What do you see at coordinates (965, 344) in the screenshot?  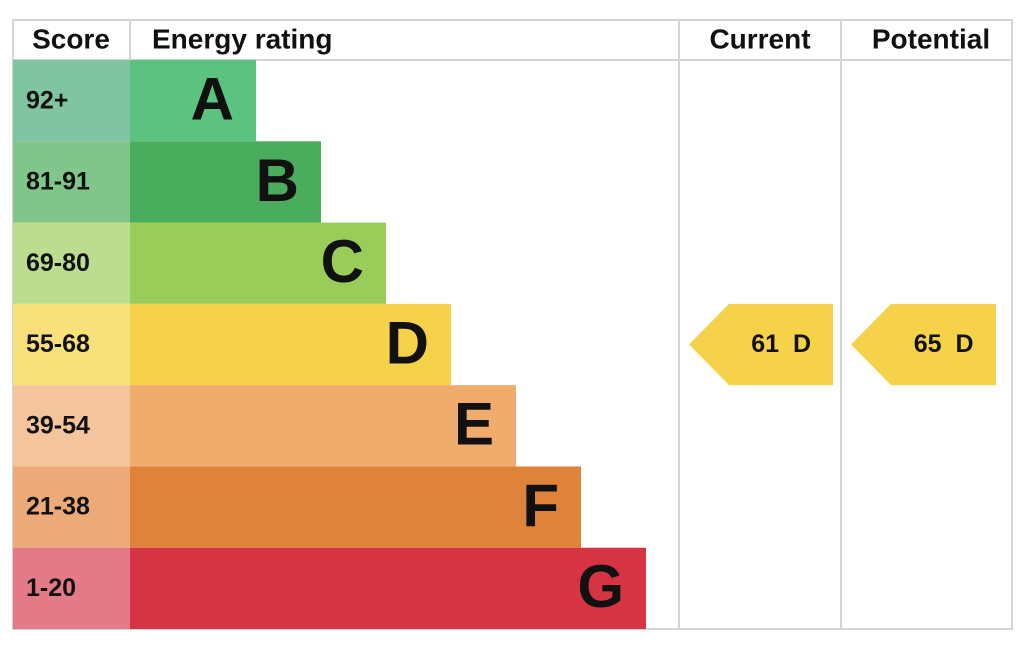 I see `potential-letter: D` at bounding box center [965, 344].